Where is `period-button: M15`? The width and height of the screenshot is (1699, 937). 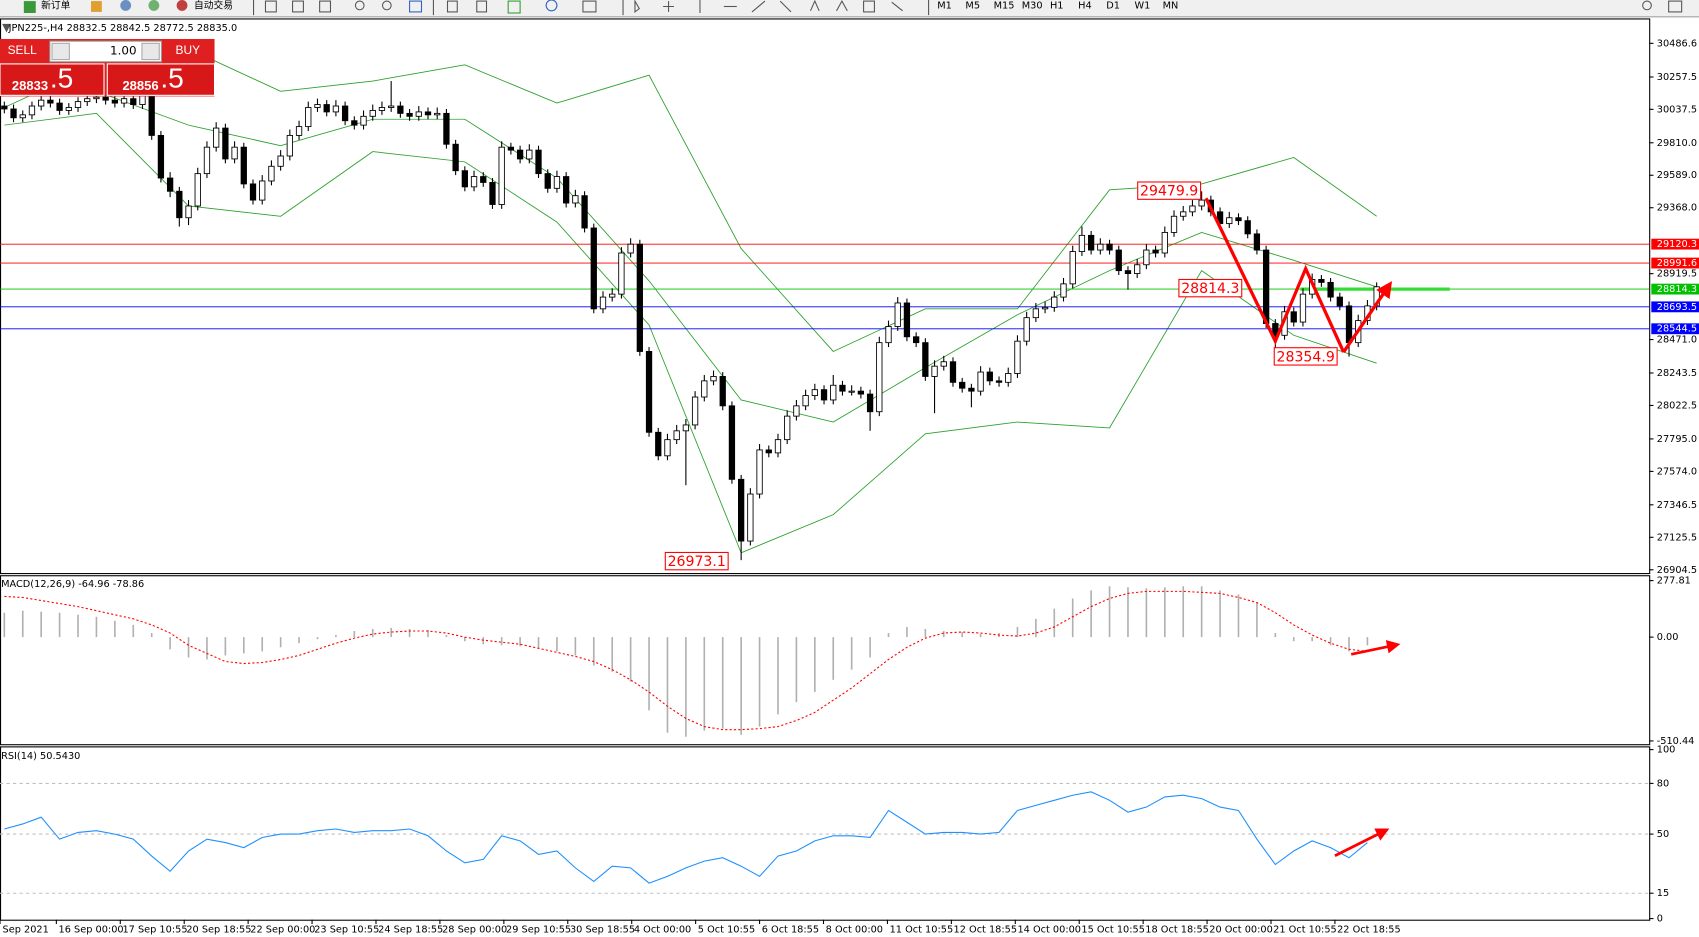
period-button: M15 is located at coordinates (1004, 5).